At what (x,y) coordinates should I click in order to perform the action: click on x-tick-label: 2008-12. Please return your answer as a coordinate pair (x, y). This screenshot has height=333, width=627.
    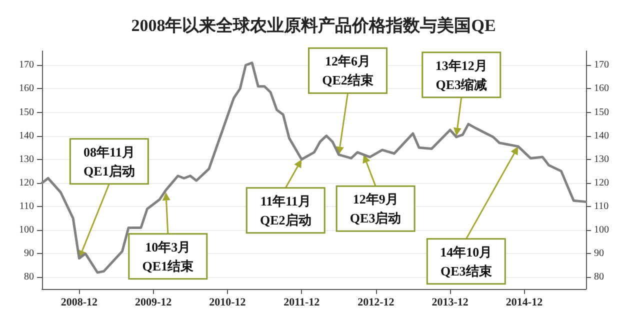
    Looking at the image, I should click on (79, 302).